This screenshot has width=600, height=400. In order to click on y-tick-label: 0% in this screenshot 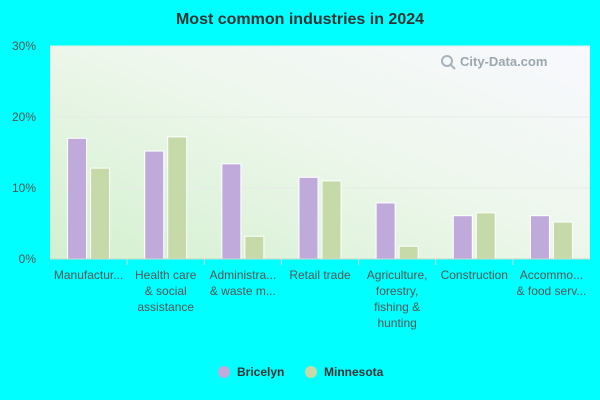, I will do `click(28, 259)`.